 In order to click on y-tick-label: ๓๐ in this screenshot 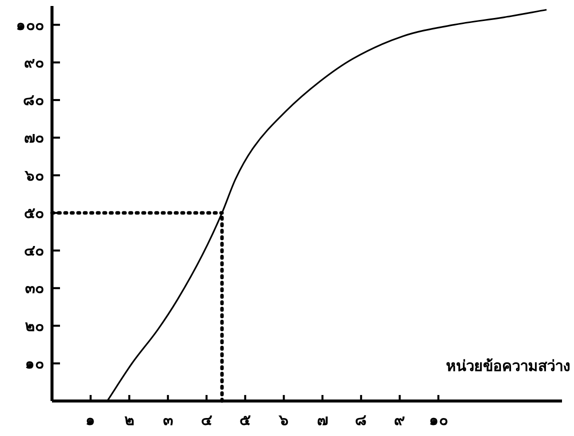, I will do `click(34, 288)`.